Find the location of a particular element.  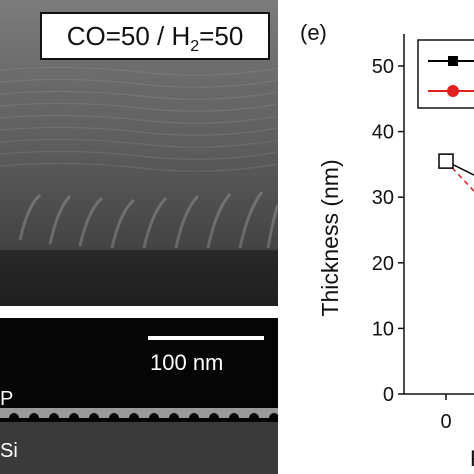

sem-bottom-texture is located at coordinates (139, 441).